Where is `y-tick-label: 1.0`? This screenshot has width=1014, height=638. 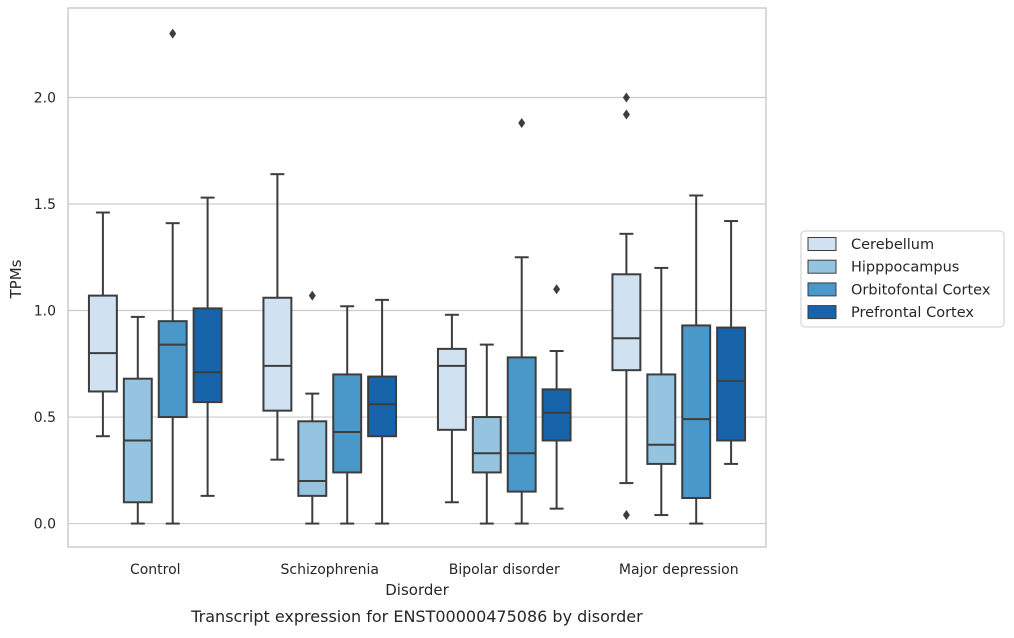 y-tick-label: 1.0 is located at coordinates (45, 312).